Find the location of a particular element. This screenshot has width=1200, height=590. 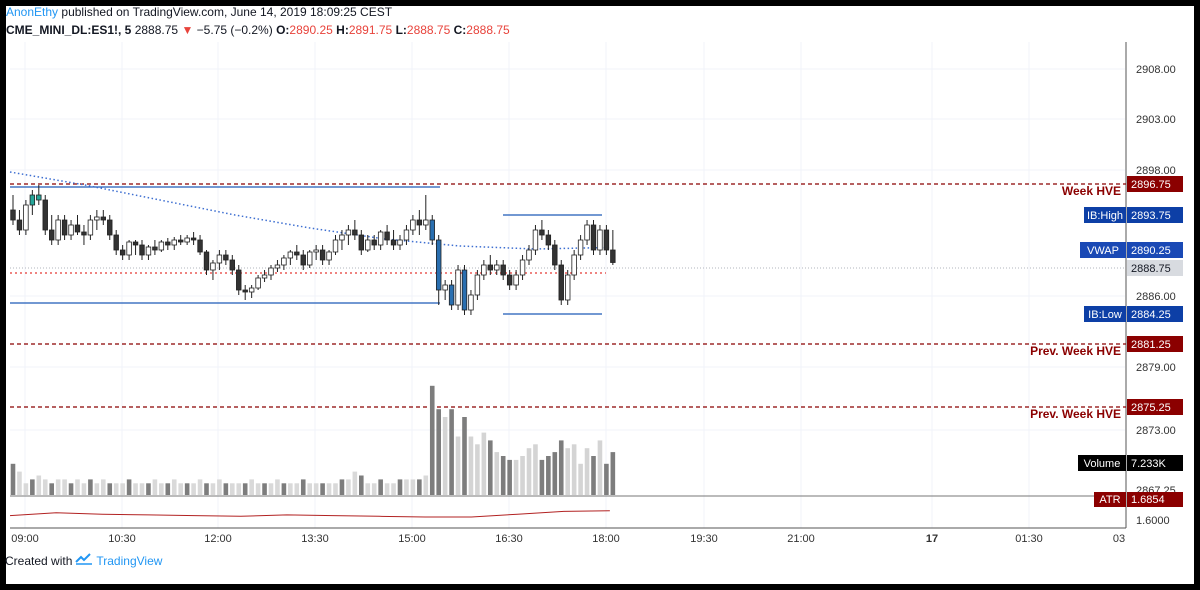

hve-badge-value: 2875.25 is located at coordinates (1151, 408).